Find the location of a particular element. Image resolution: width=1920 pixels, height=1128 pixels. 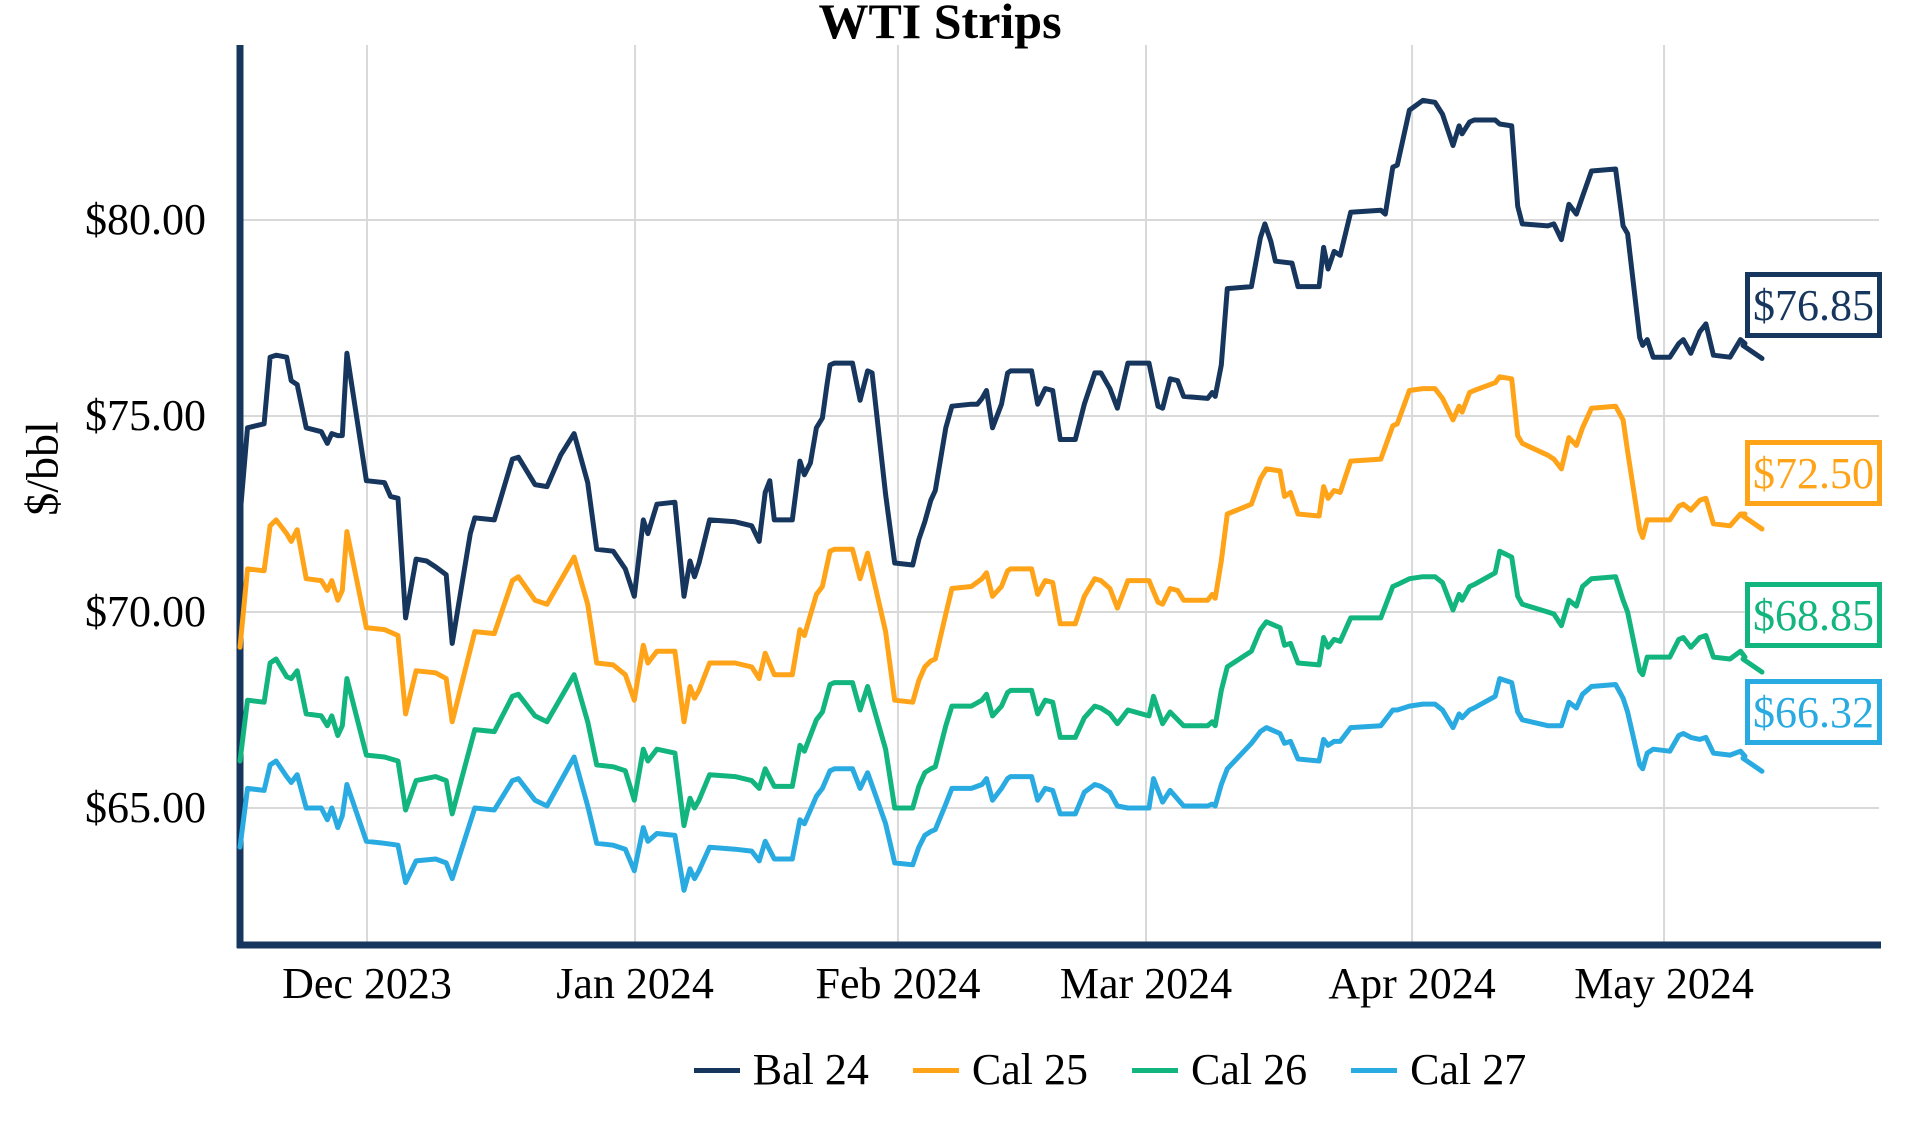

legend-item-cal-25: Cal 25 is located at coordinates (1000, 1070).